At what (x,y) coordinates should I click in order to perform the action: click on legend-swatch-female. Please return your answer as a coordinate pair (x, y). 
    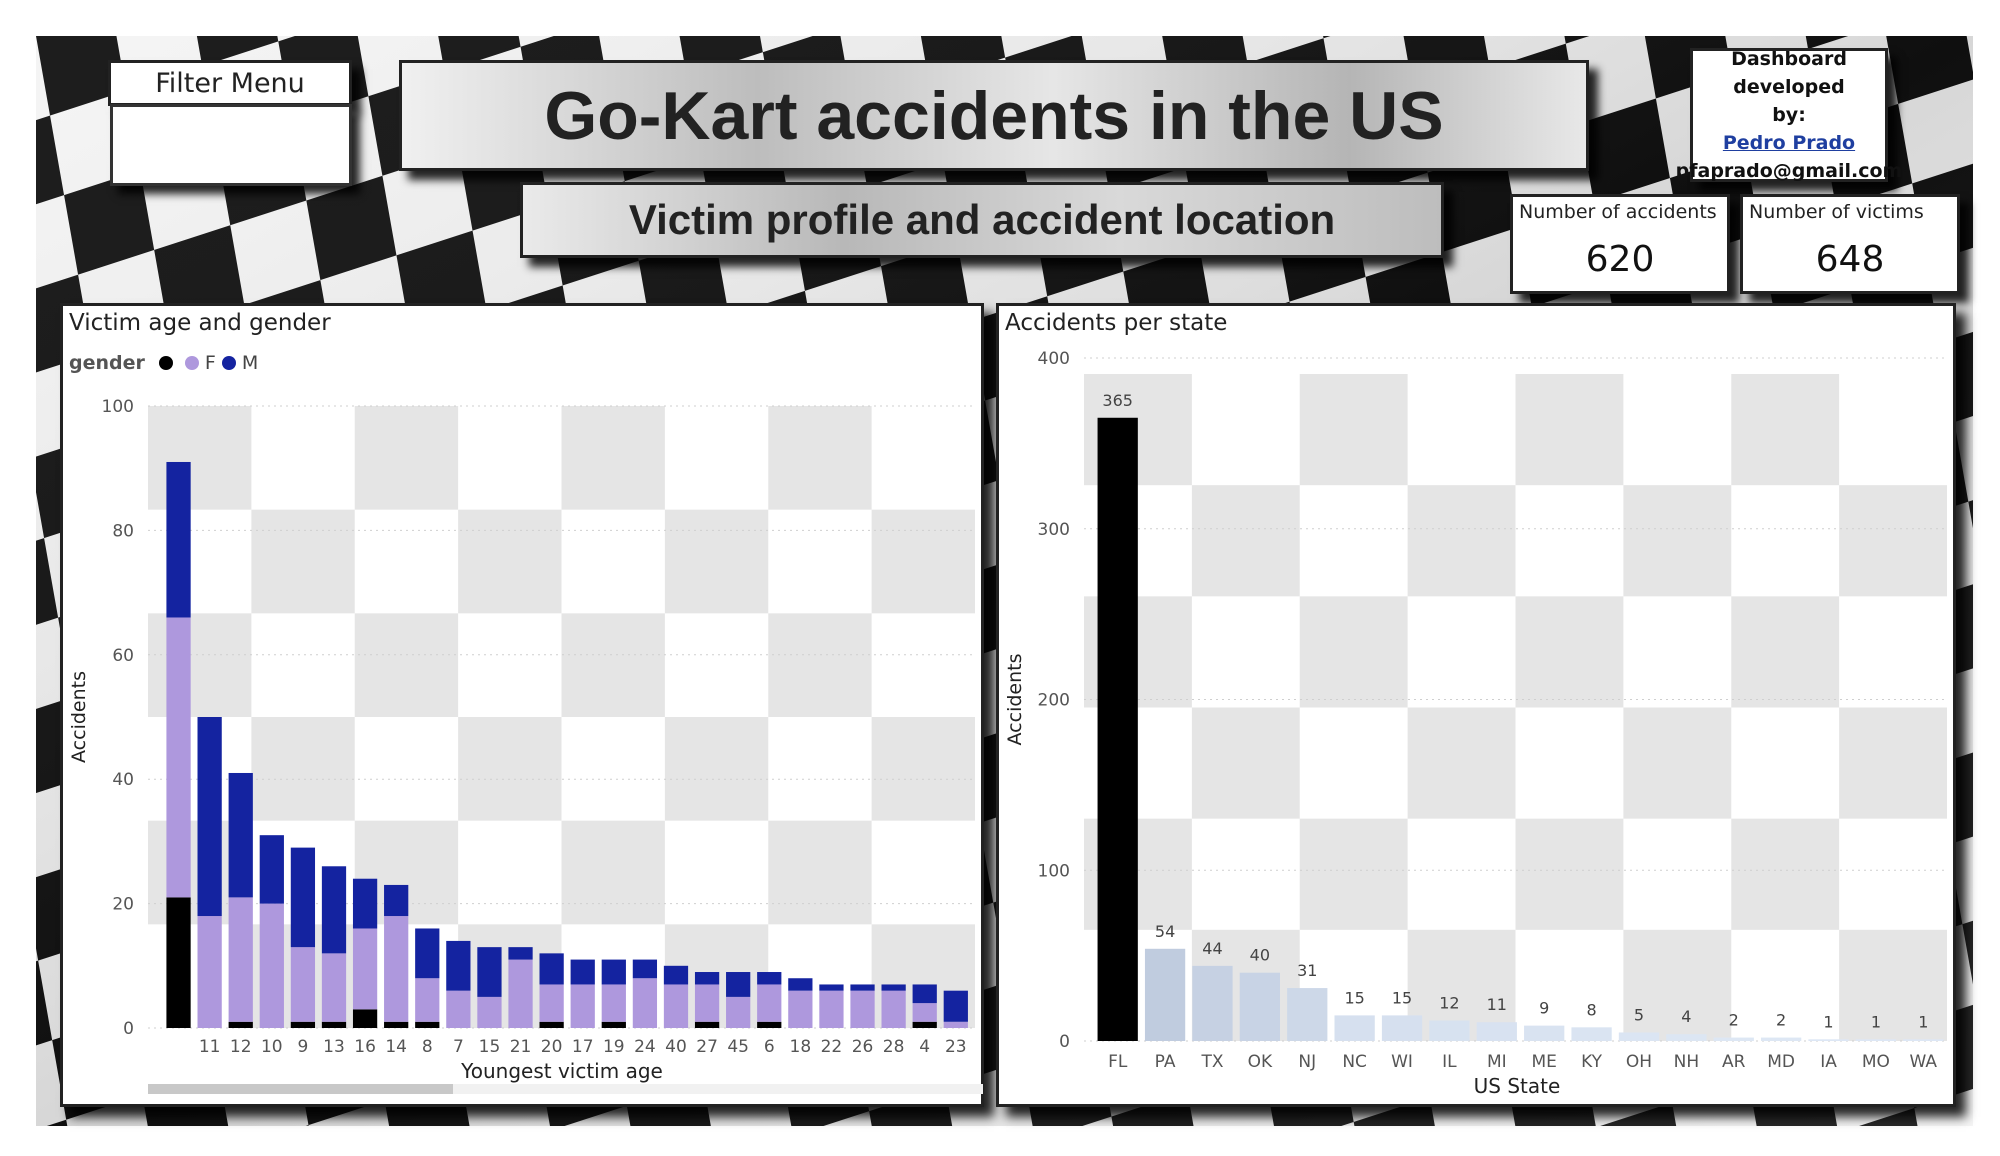
    Looking at the image, I should click on (191, 363).